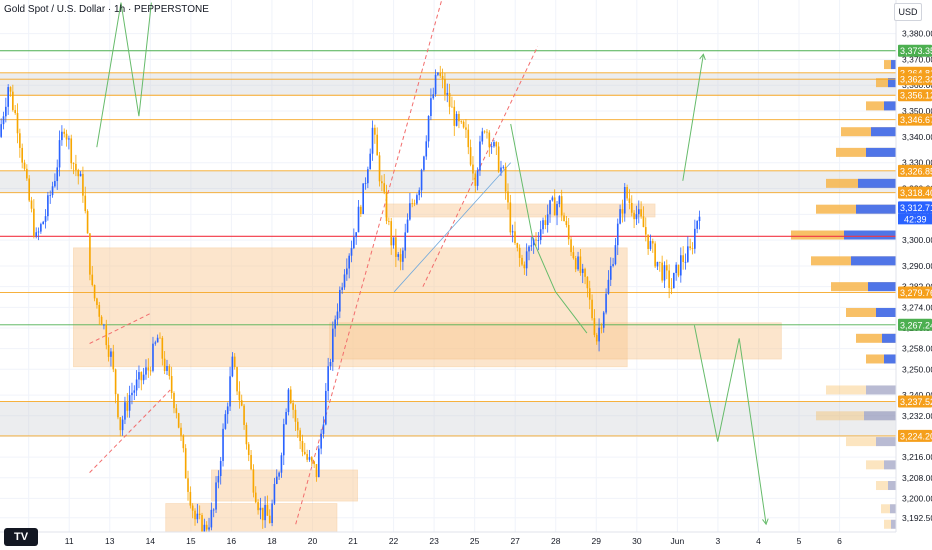 This screenshot has height=550, width=932. I want to click on price-tick-label: 3,370.00, so click(917, 59).